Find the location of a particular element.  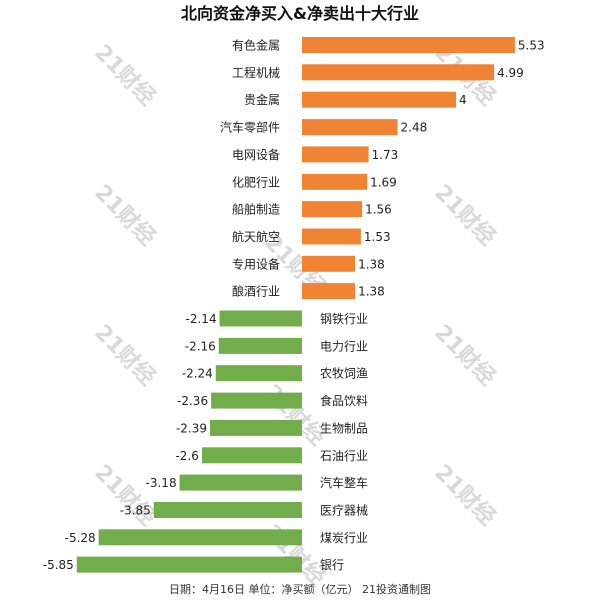

category-label-15: 石油行业 is located at coordinates (344, 456).